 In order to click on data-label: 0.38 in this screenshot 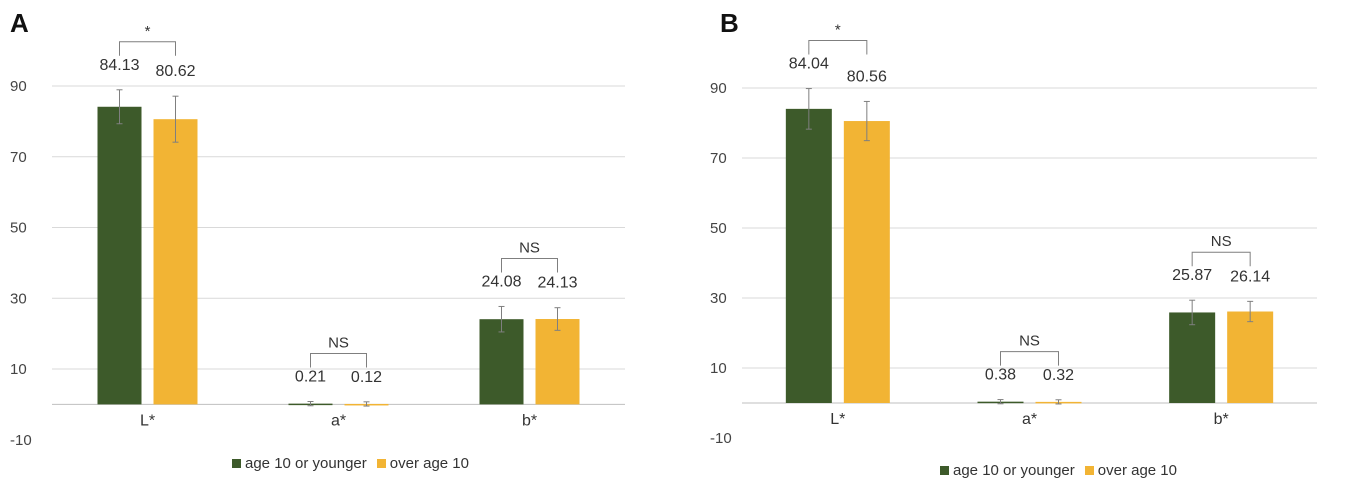, I will do `click(1000, 375)`.